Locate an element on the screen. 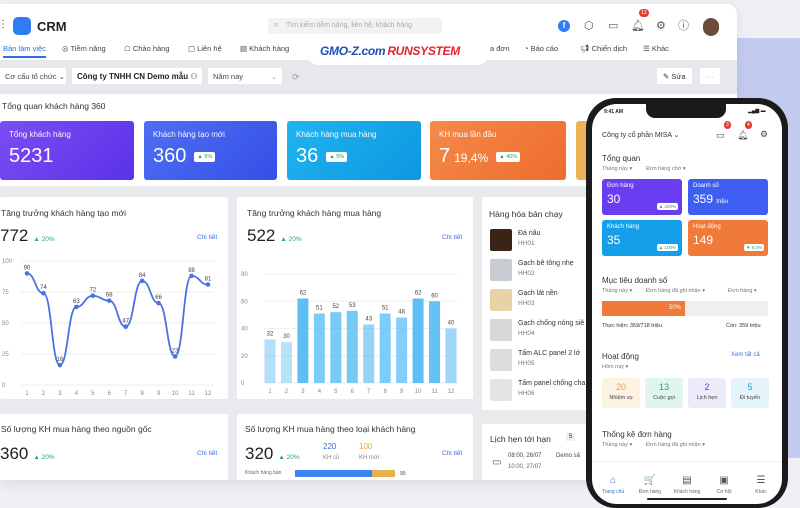  help-icon: ⓘ is located at coordinates (683, 26).